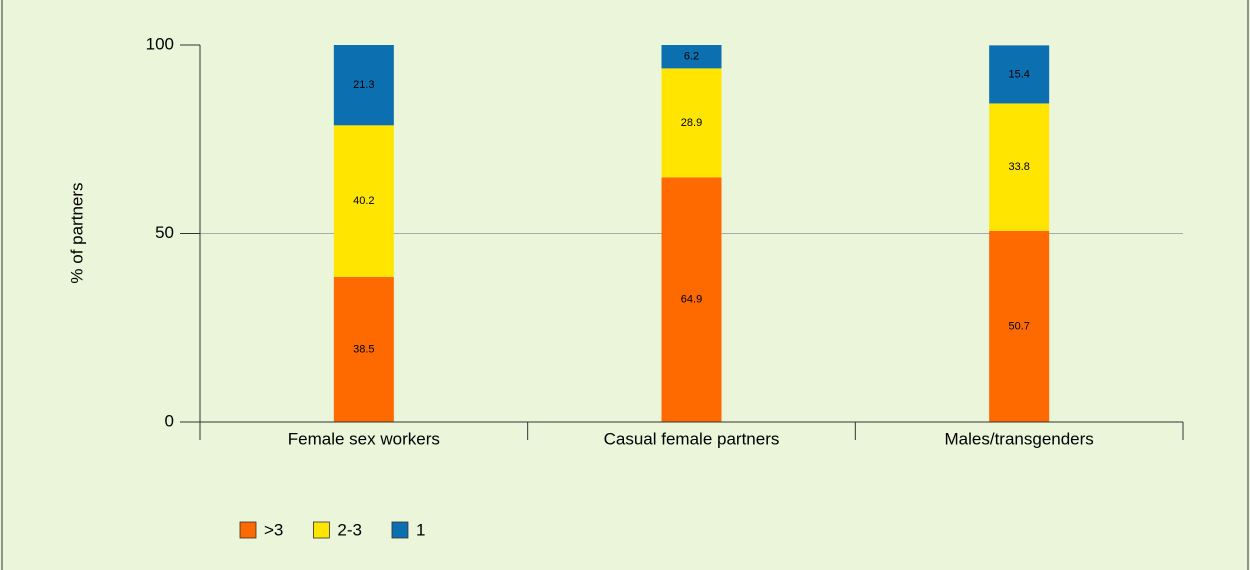 This screenshot has height=570, width=1250. What do you see at coordinates (349, 529) in the screenshot?
I see `legend-label: 2-3` at bounding box center [349, 529].